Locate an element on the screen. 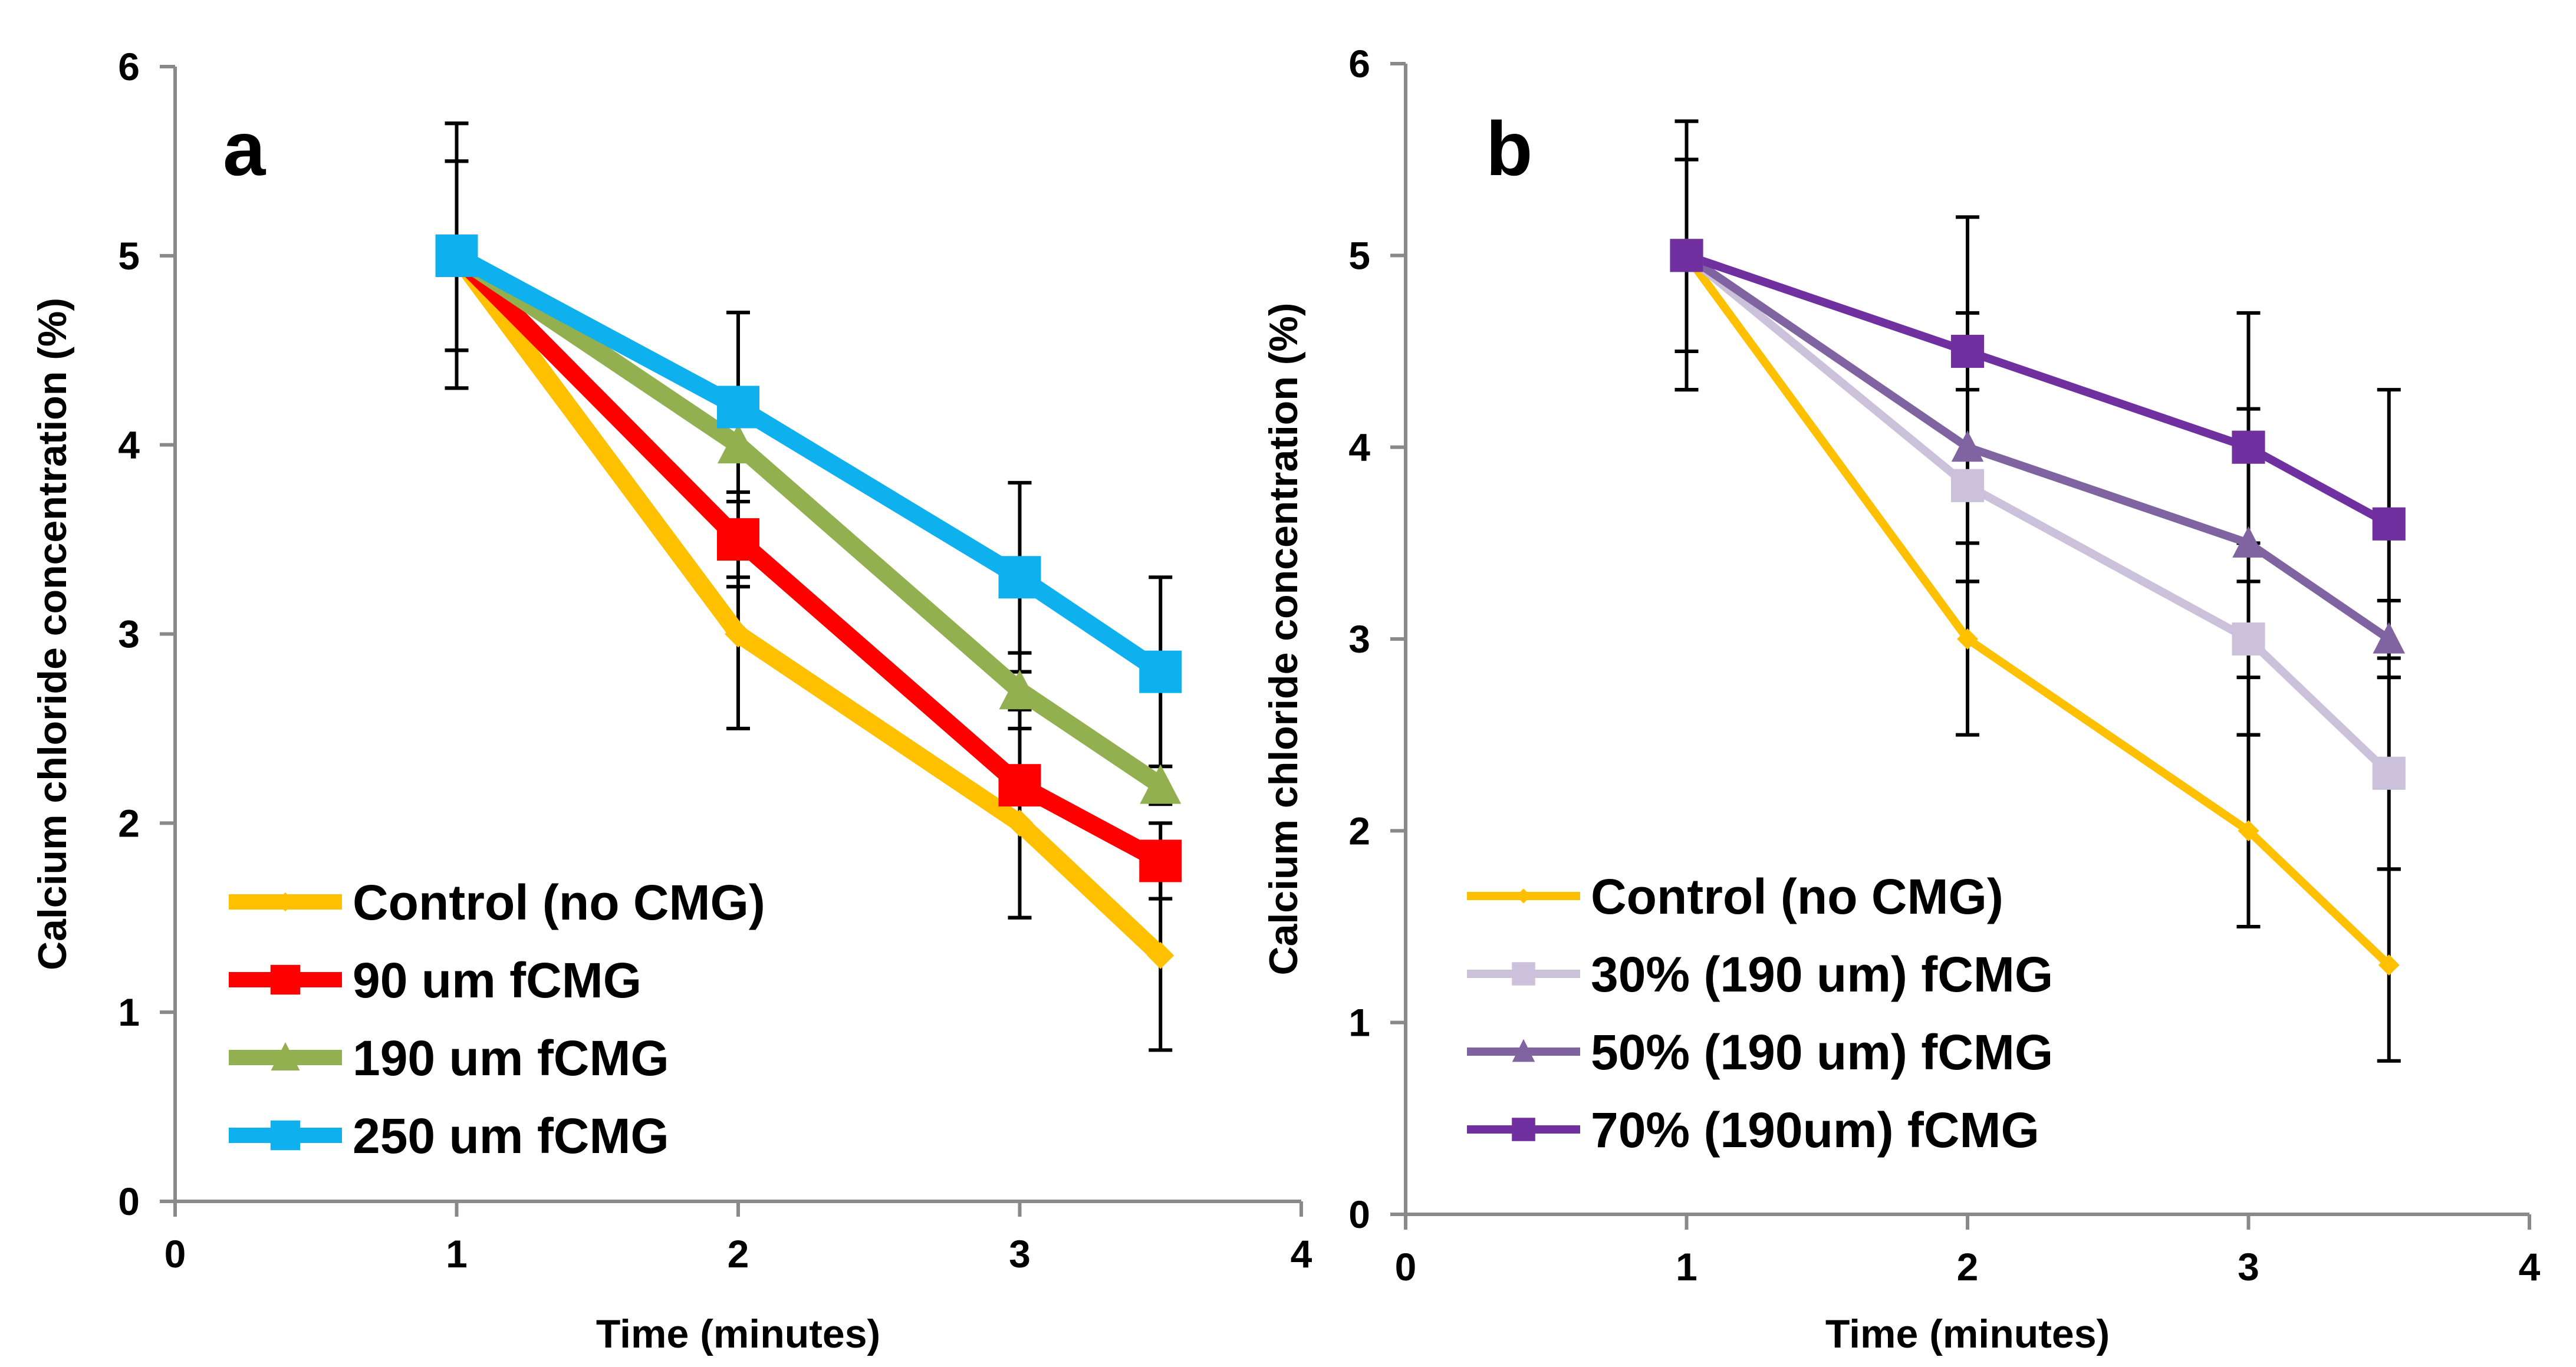 The image size is (2576, 1367). panel-label: b is located at coordinates (1509, 149).